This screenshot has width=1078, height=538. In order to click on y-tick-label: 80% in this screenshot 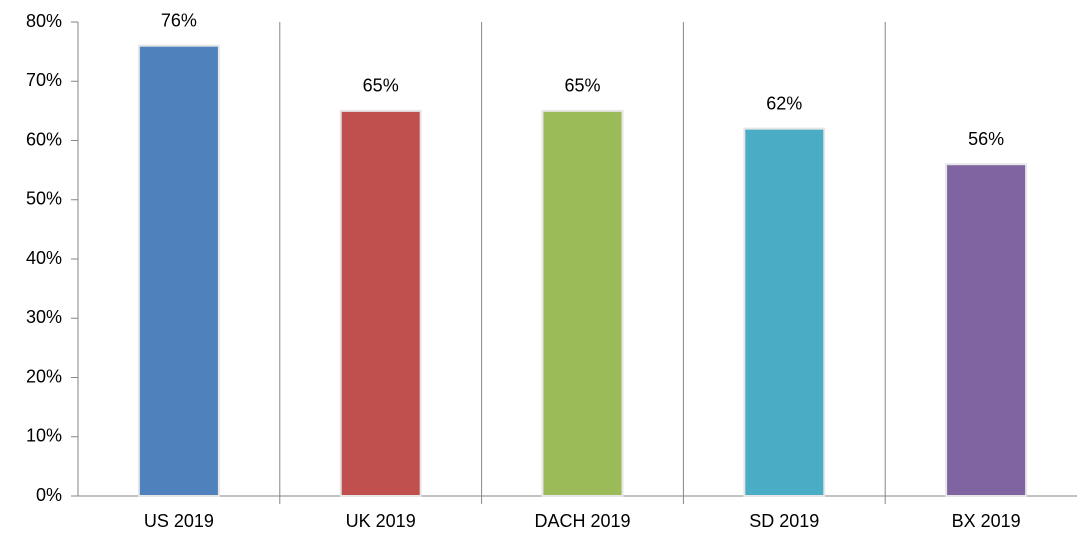, I will do `click(44, 21)`.